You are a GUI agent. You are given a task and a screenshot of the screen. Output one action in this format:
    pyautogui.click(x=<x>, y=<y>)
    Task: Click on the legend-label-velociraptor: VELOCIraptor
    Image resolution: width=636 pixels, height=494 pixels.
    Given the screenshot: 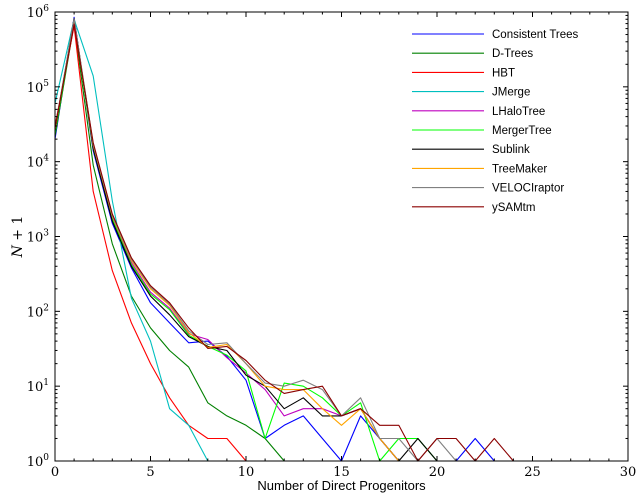 What is the action you would take?
    pyautogui.click(x=528, y=189)
    